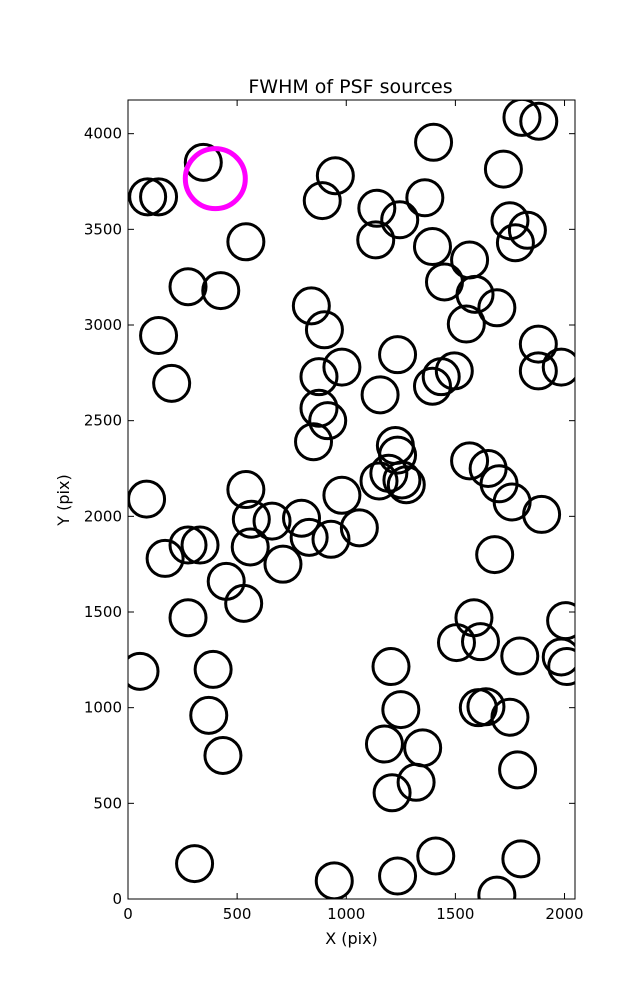  What do you see at coordinates (103, 421) in the screenshot?
I see `y-tick-label: 2500` at bounding box center [103, 421].